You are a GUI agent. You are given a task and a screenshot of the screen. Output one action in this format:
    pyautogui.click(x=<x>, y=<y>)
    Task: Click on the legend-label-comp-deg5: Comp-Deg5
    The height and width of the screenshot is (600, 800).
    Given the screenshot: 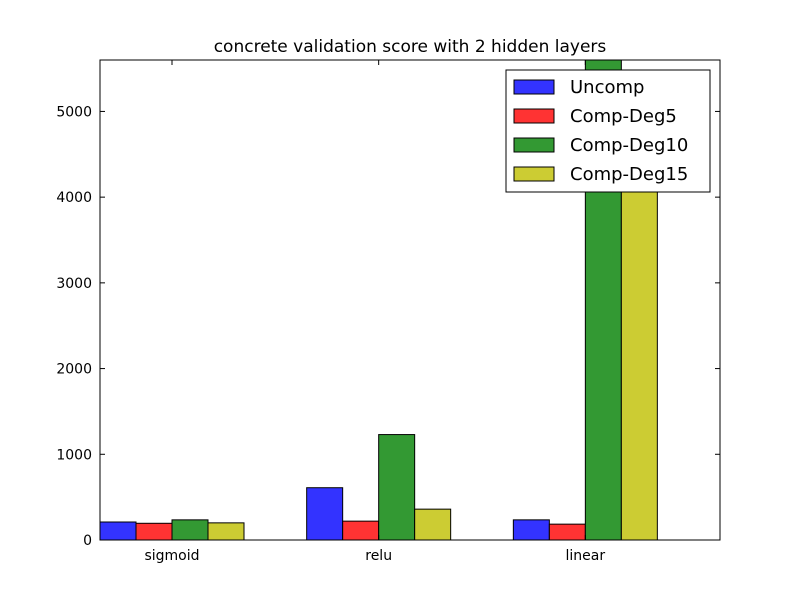 What is the action you would take?
    pyautogui.click(x=623, y=116)
    